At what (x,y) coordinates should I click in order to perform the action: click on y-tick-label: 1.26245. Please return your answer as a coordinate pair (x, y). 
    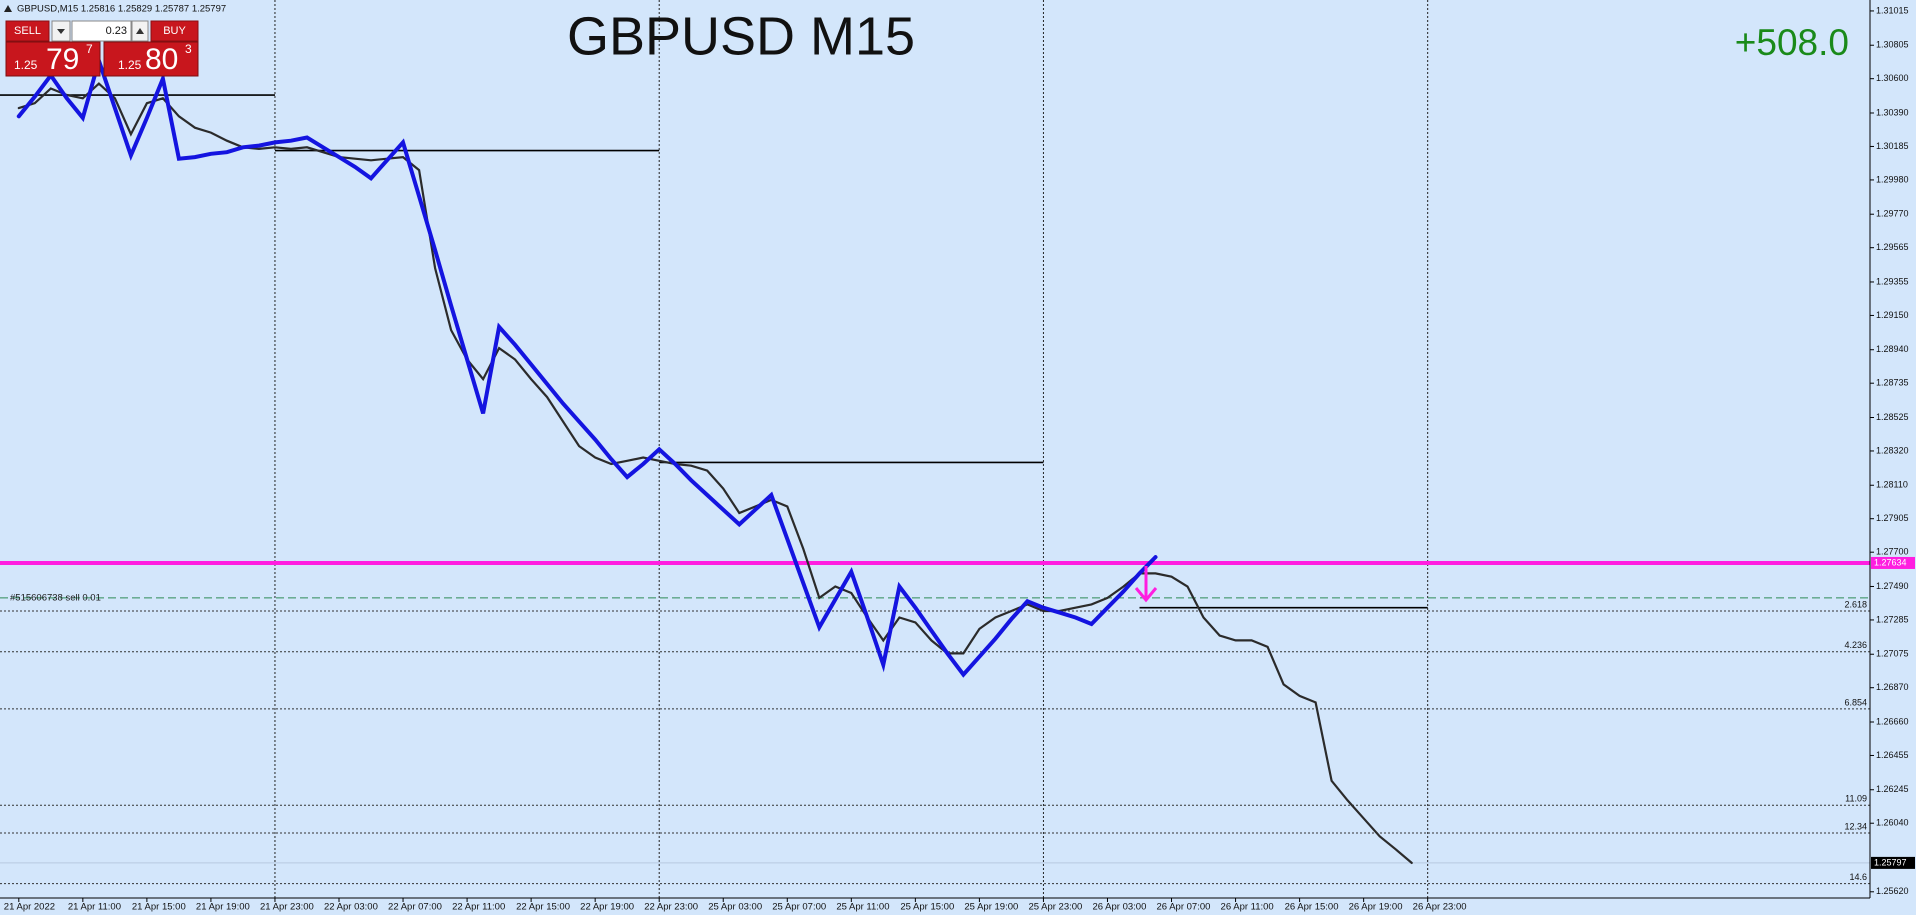
    Looking at the image, I should click on (1892, 789).